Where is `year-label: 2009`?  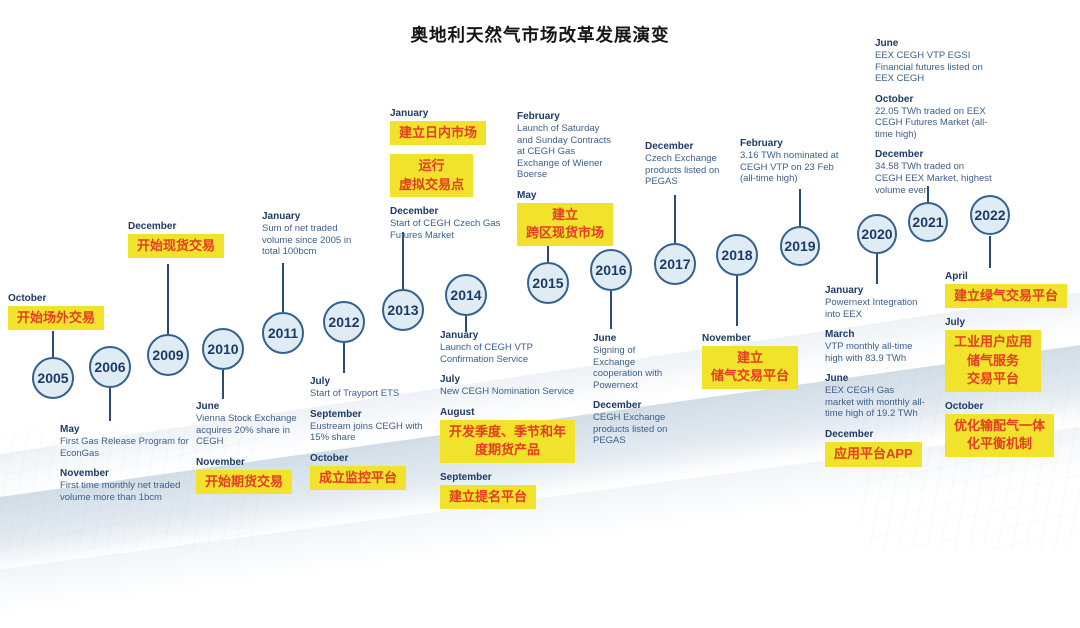 year-label: 2009 is located at coordinates (168, 355).